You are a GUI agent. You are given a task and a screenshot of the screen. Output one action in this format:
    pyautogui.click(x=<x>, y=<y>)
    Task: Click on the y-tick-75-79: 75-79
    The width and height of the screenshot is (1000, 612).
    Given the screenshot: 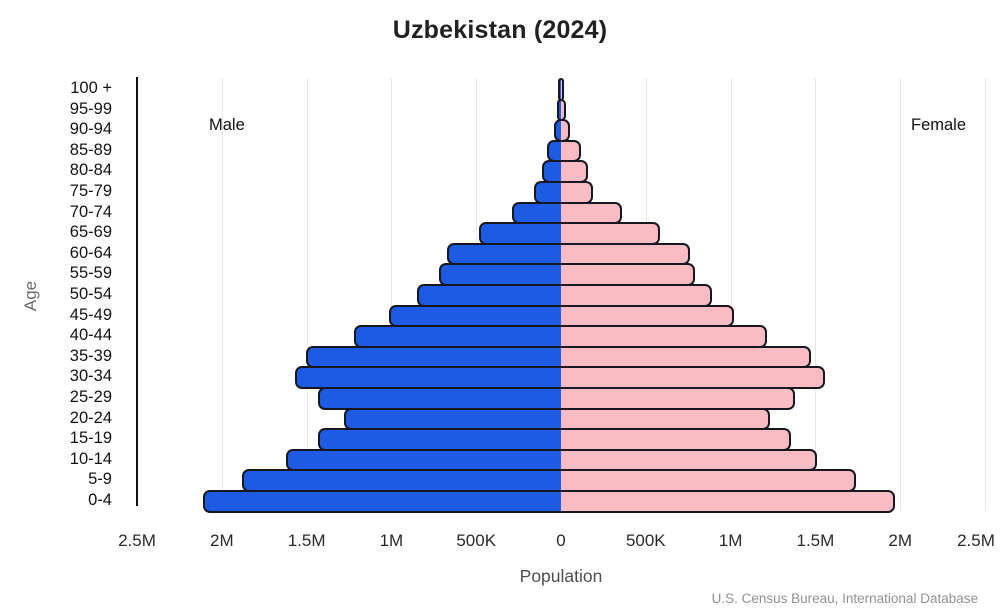 What is the action you would take?
    pyautogui.click(x=90, y=191)
    